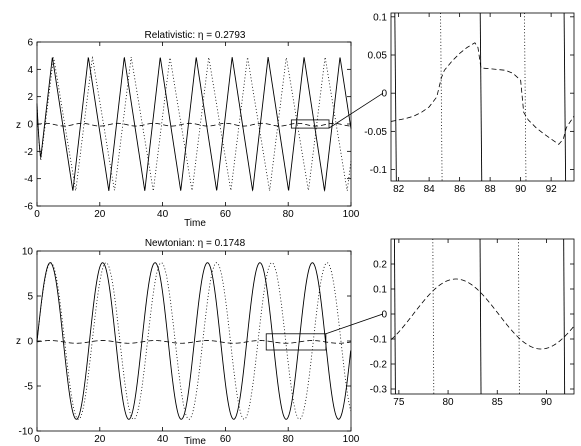 This screenshot has width=581, height=446. Describe the element at coordinates (375, 132) in the screenshot. I see `y-tick-label: -0.05` at that location.